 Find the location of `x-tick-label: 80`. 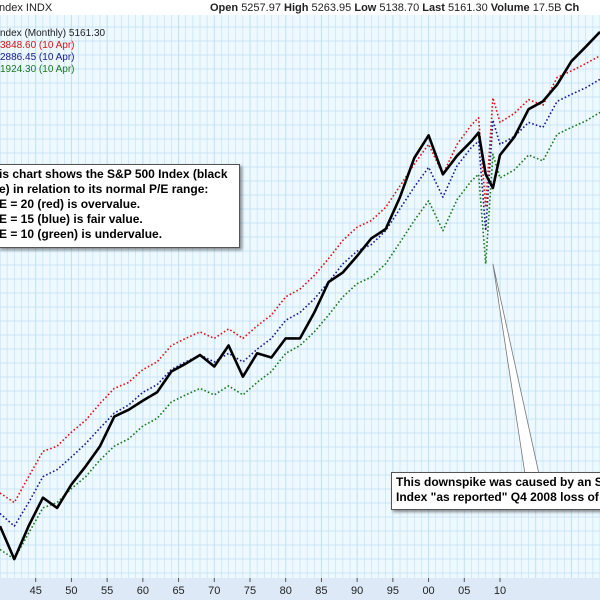

x-tick-label: 80 is located at coordinates (286, 591).